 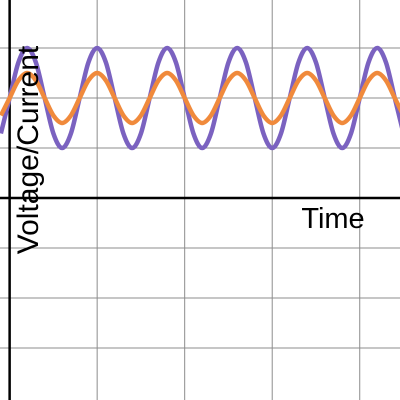 I want to click on y-axis-label: Voltage/Current, so click(x=28, y=149).